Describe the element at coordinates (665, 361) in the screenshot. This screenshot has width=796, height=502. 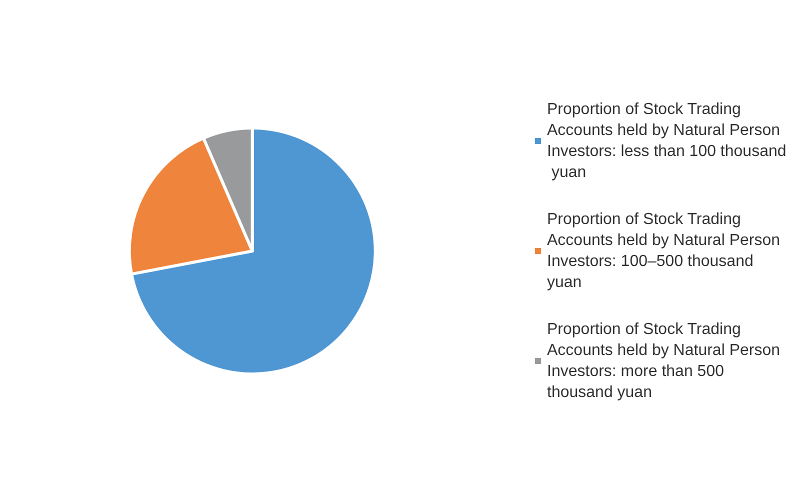
I see `legend-label: Proportion of Stock Trading Accounts held by Natural Person Investors: more than 500 thousand yuan` at that location.